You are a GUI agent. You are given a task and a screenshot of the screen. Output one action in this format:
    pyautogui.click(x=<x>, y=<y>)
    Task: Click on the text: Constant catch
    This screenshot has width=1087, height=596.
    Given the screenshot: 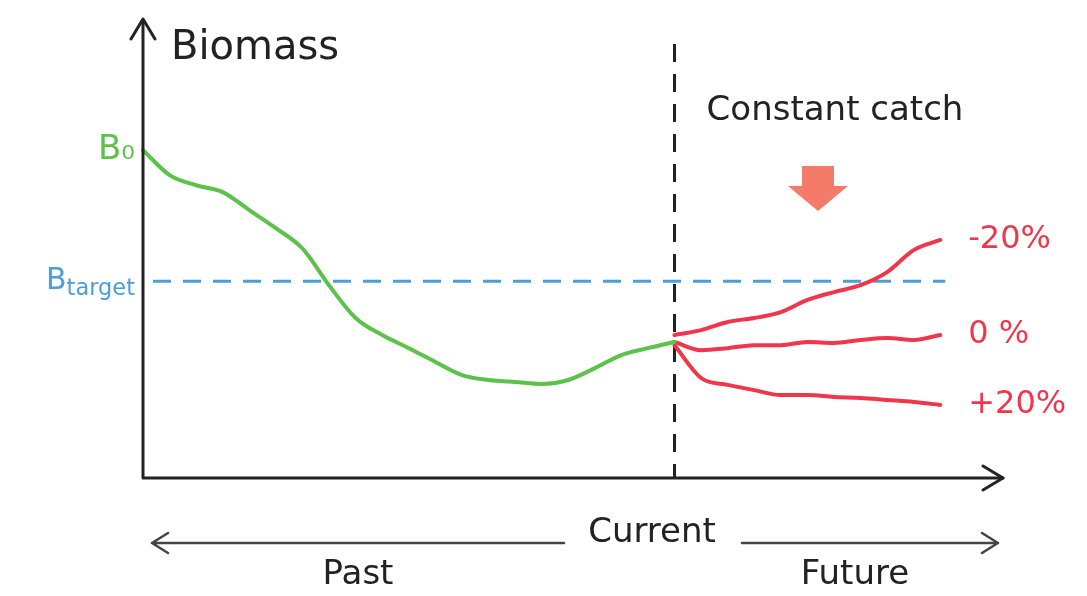 What is the action you would take?
    pyautogui.click(x=835, y=108)
    